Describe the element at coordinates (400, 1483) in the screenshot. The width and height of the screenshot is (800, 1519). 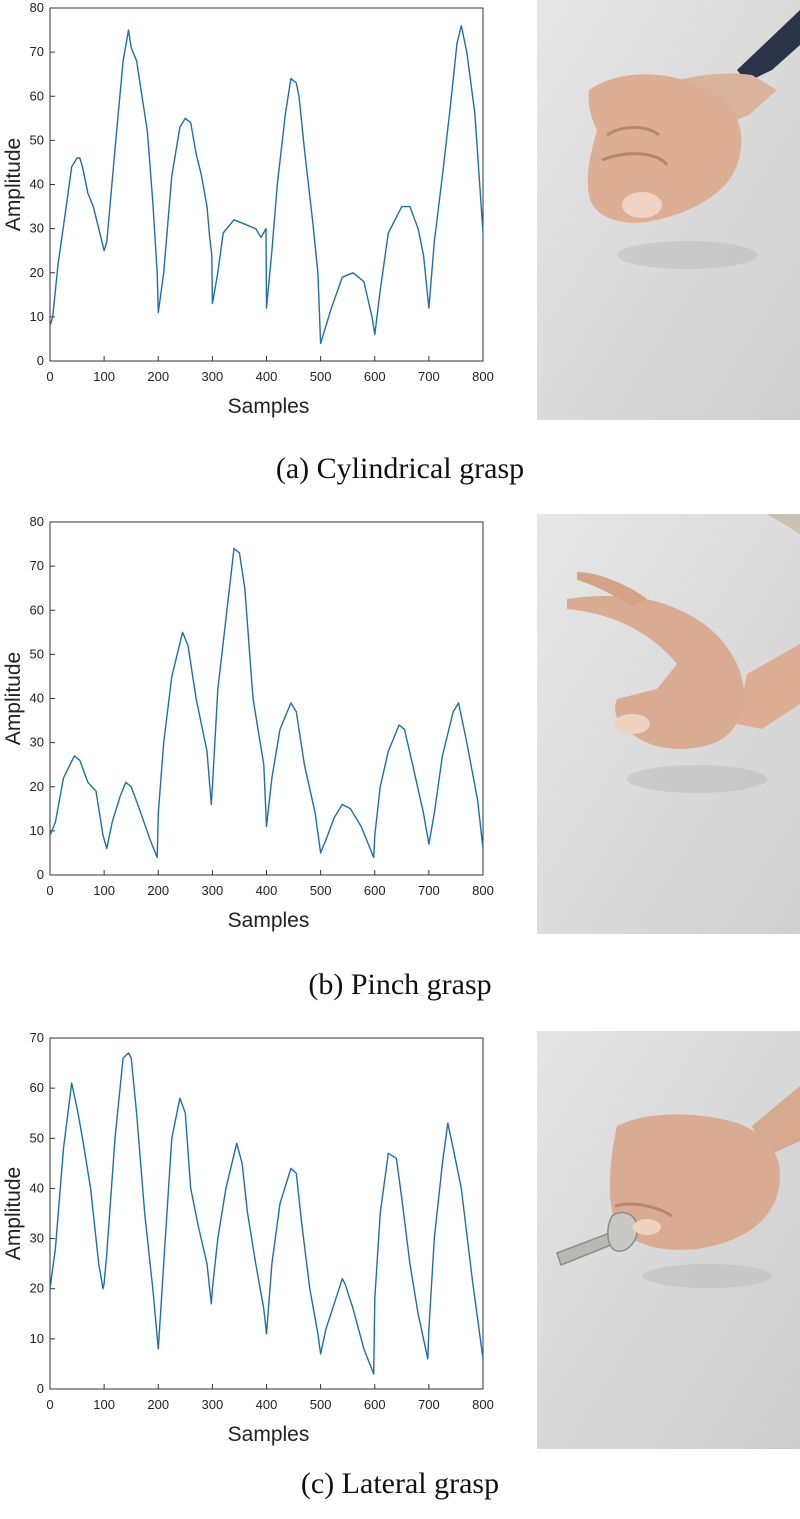
I see `caption-c: (c) Lateral grasp` at that location.